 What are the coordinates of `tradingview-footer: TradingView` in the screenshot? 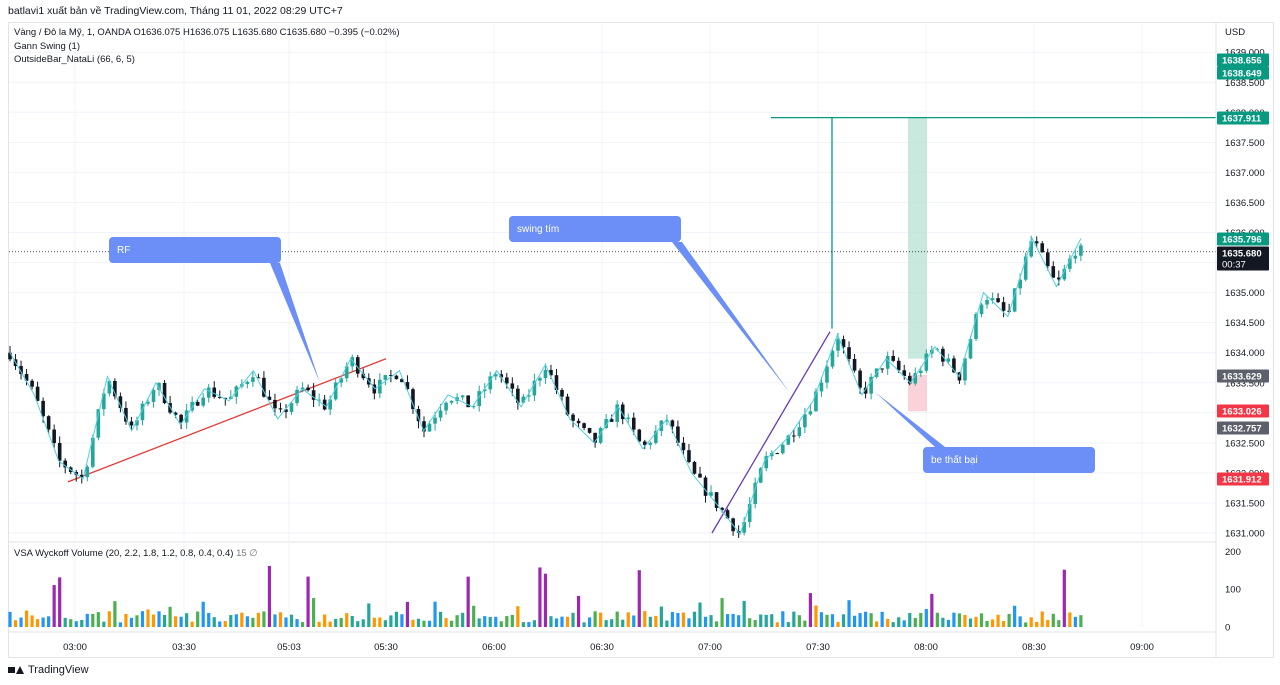 It's located at (48, 670).